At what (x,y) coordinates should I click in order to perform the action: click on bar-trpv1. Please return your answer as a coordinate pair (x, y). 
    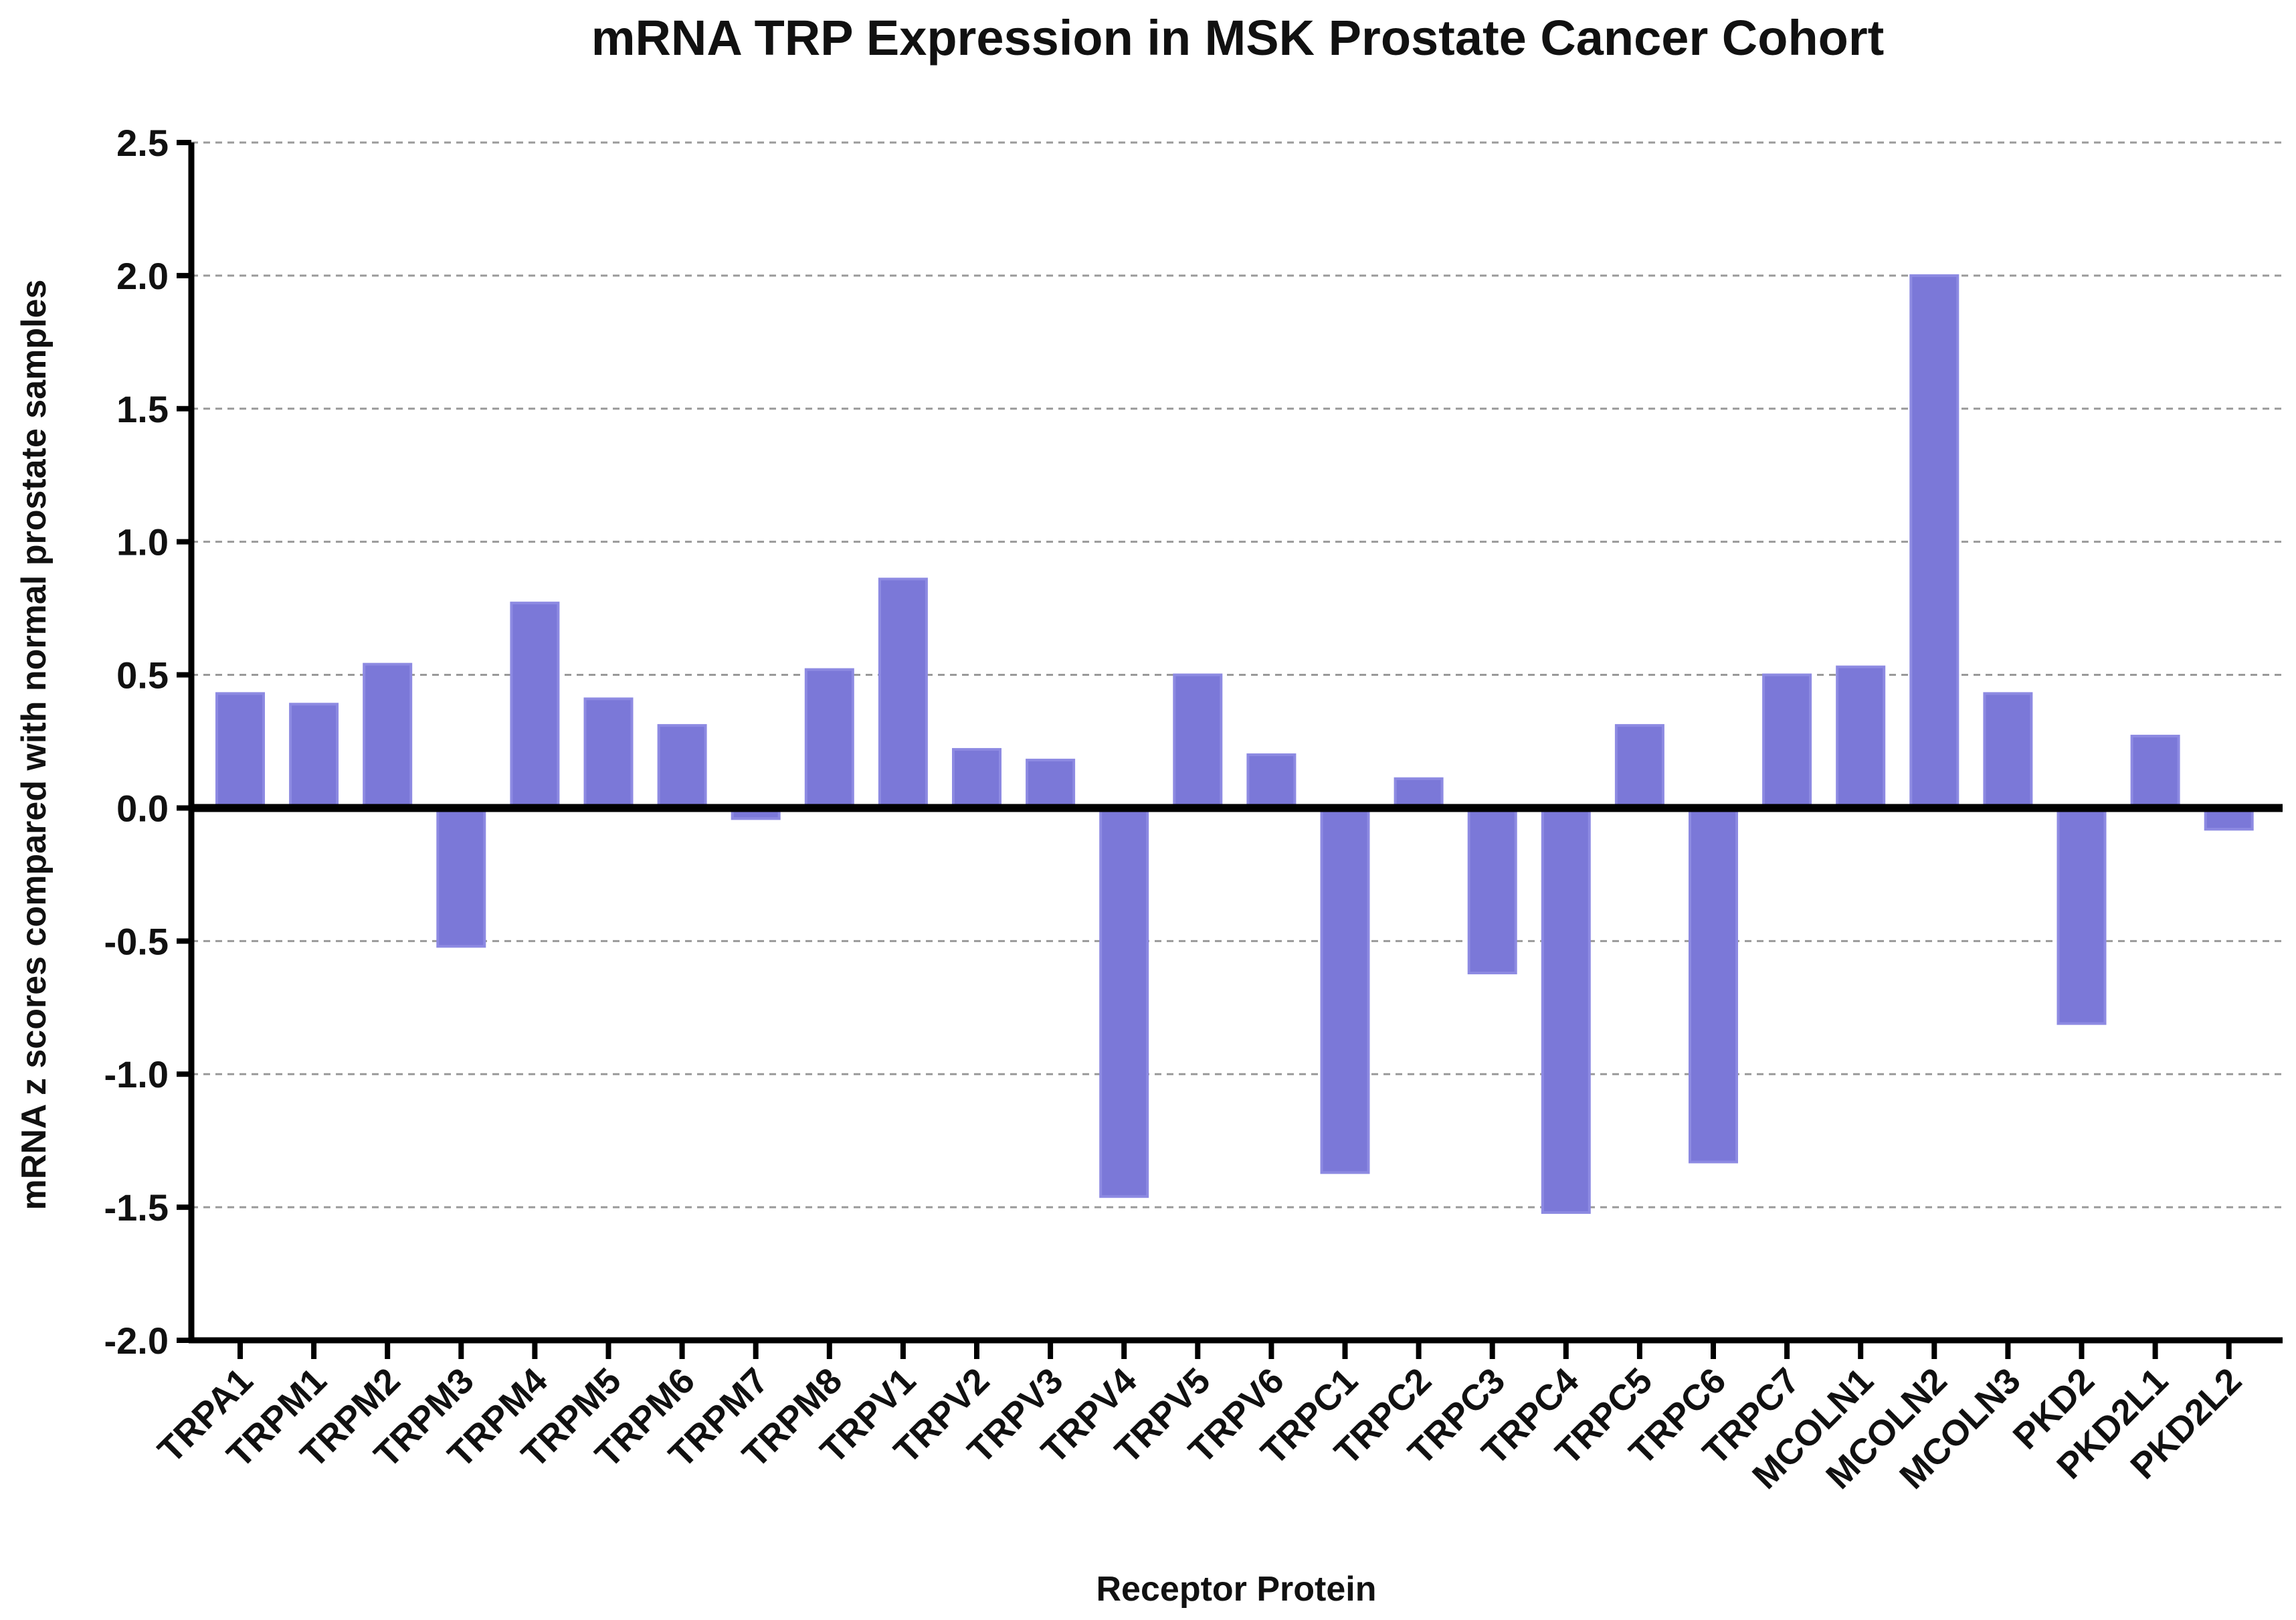
    Looking at the image, I should click on (903, 693).